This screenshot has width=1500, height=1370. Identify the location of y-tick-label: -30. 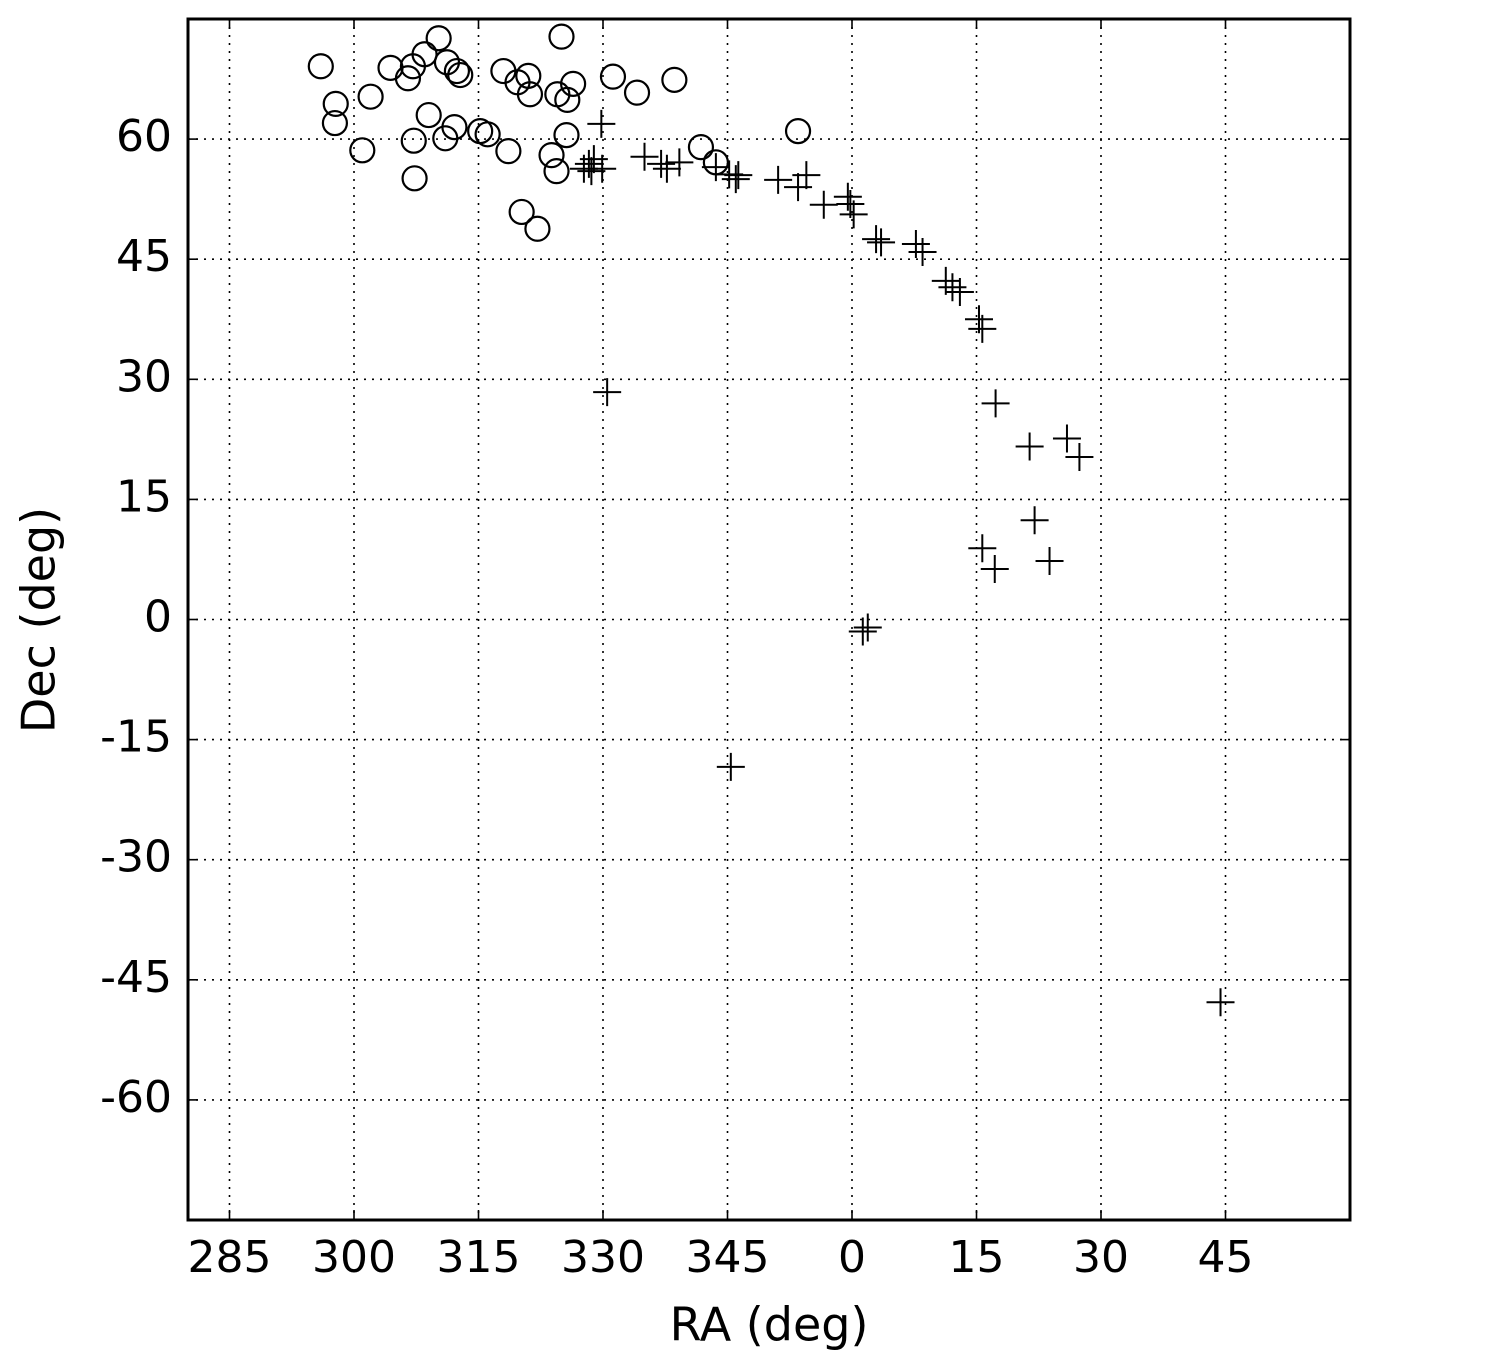
(136, 857).